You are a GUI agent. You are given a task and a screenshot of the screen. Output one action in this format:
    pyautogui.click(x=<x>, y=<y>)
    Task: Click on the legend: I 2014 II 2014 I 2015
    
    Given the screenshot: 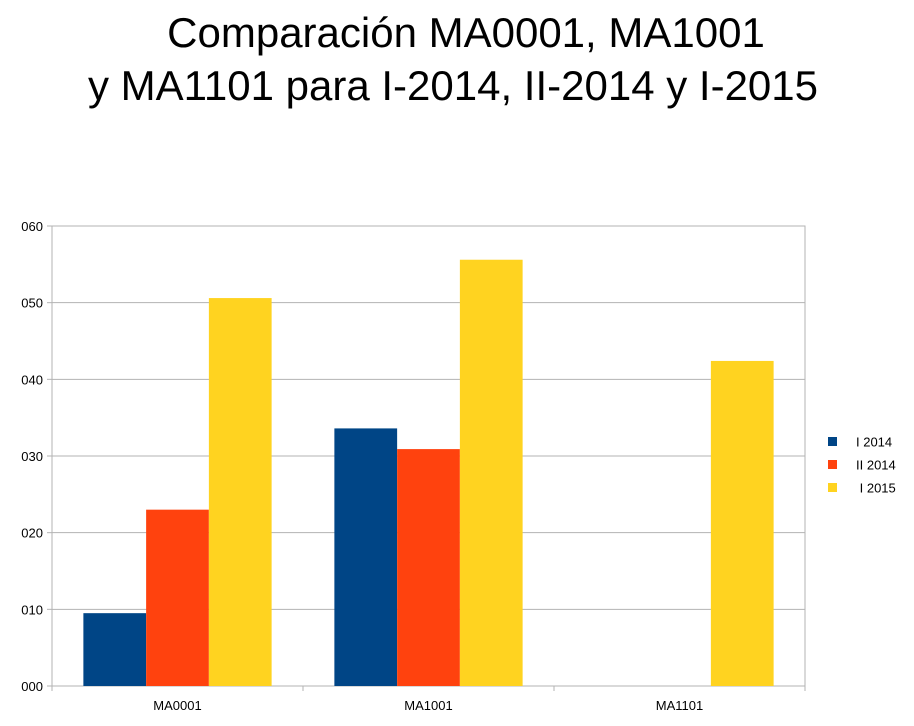 What is the action you would take?
    pyautogui.click(x=862, y=465)
    